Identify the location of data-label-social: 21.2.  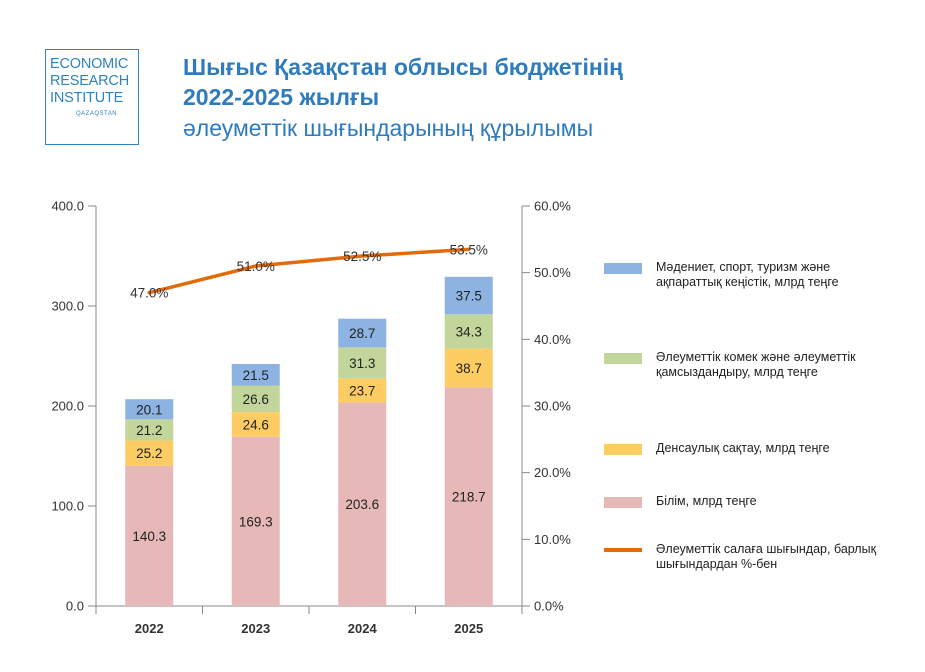
(149, 430).